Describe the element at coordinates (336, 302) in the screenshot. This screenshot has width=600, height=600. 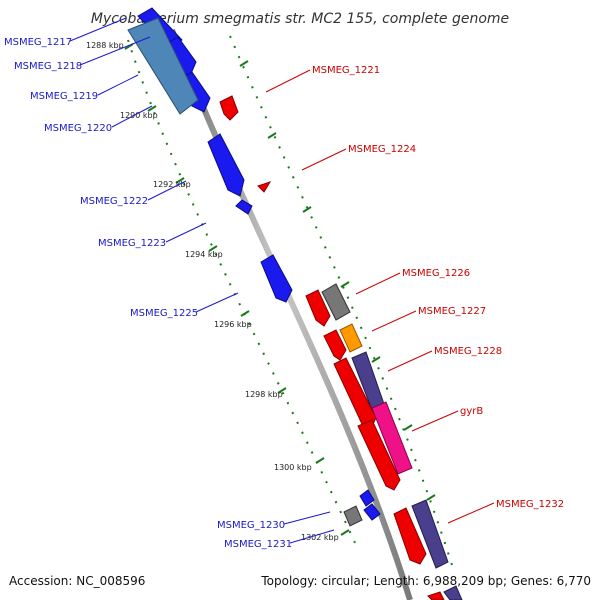
I see `gene-msmeg-1226b` at that location.